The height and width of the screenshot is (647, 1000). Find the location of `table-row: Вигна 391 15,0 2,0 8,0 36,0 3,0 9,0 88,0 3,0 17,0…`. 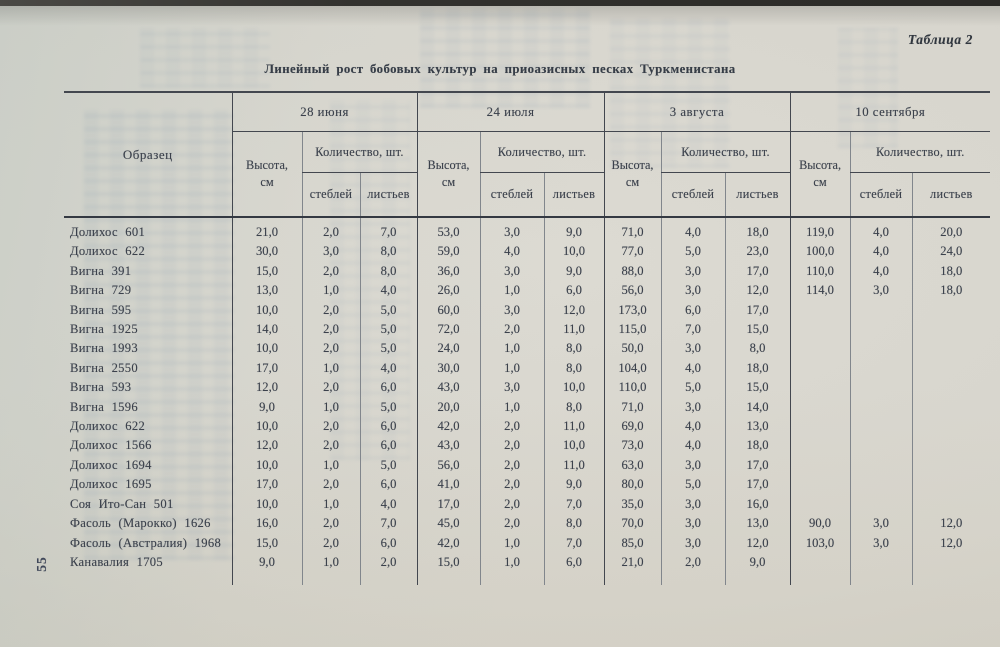

table-row: Вигна 391 15,0 2,0 8,0 36,0 3,0 9,0 88,0 3,0 17,0… is located at coordinates (527, 271).